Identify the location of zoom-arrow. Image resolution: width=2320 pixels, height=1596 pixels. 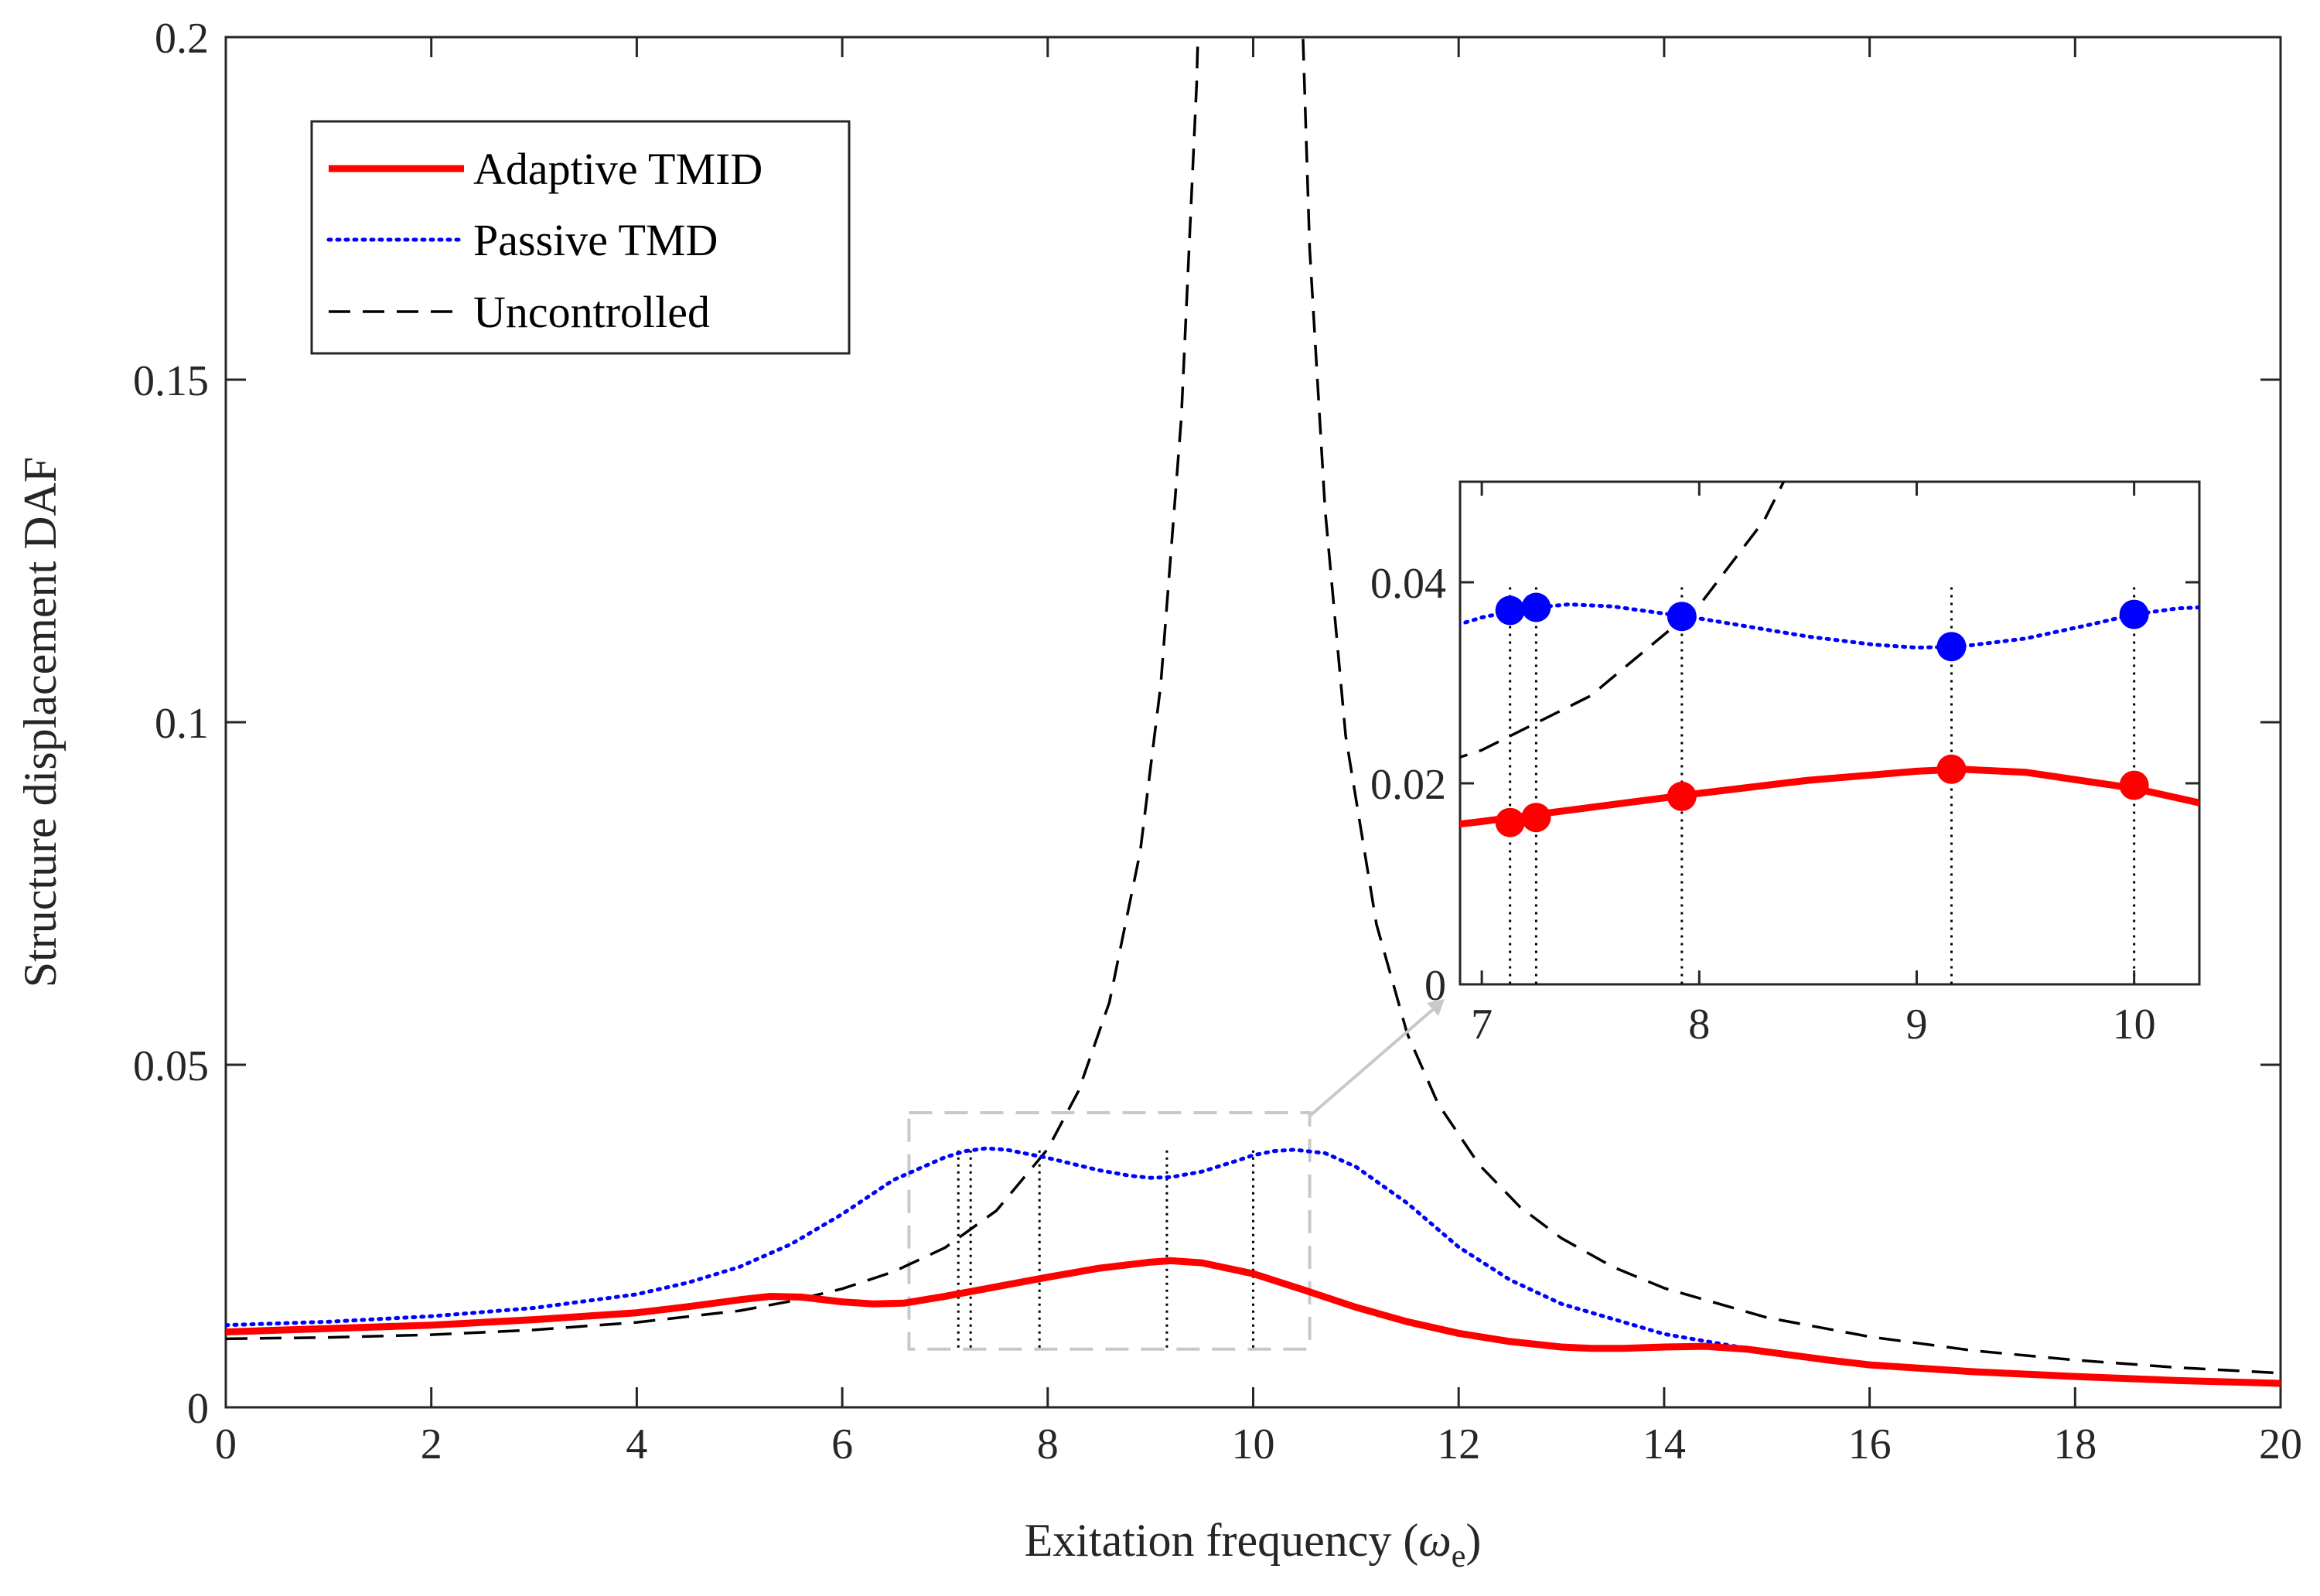
(1377, 1058).